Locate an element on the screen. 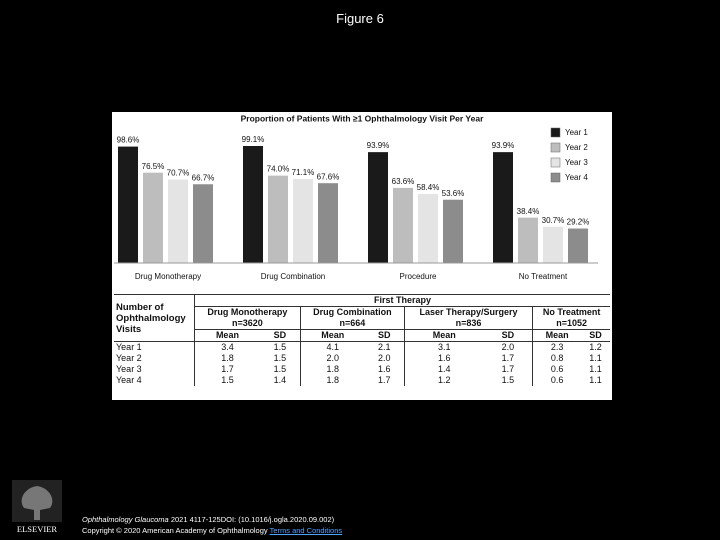  value-label: 74.0% is located at coordinates (278, 169).